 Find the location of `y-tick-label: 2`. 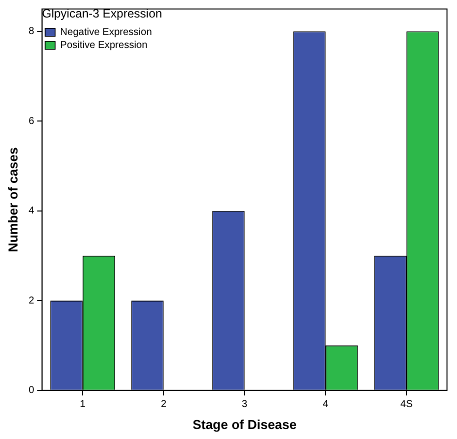

y-tick-label: 2 is located at coordinates (31, 300).